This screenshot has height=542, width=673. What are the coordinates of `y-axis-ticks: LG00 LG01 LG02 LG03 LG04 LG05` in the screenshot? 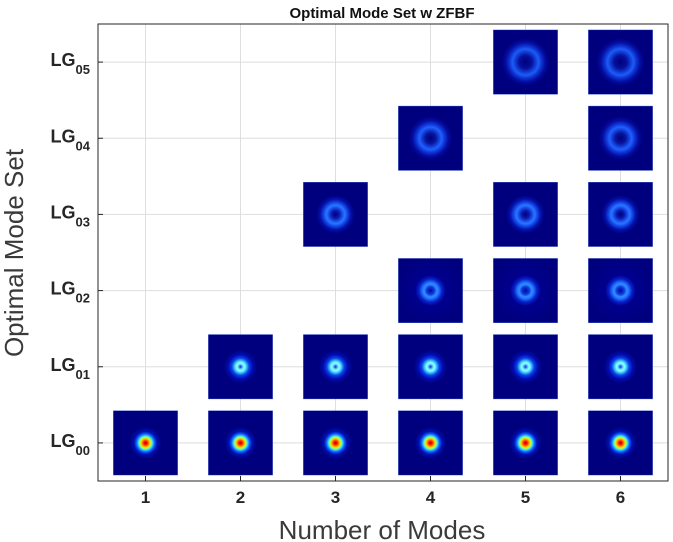 It's located at (77, 254).